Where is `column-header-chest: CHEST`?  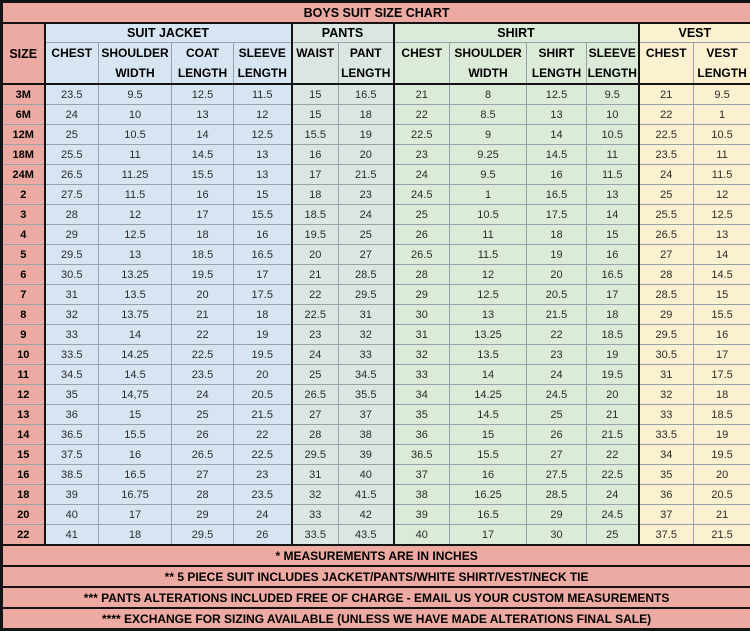
column-header-chest: CHEST is located at coordinates (666, 64).